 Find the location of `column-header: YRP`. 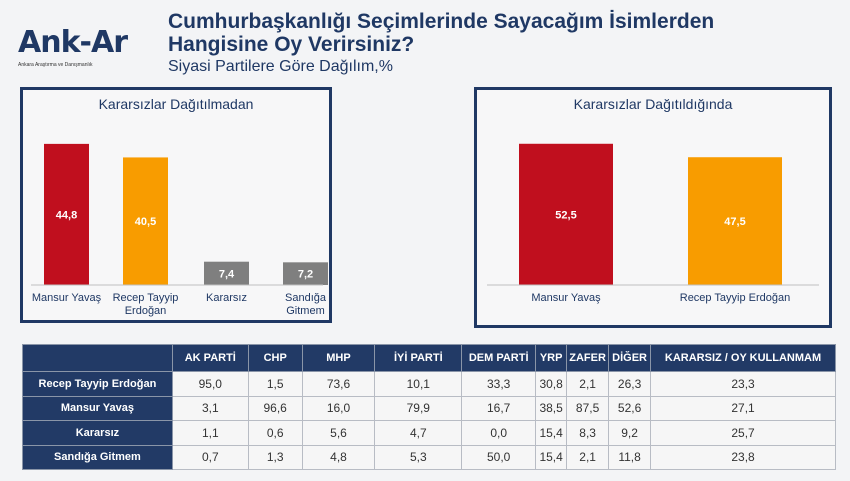

column-header: YRP is located at coordinates (551, 358).